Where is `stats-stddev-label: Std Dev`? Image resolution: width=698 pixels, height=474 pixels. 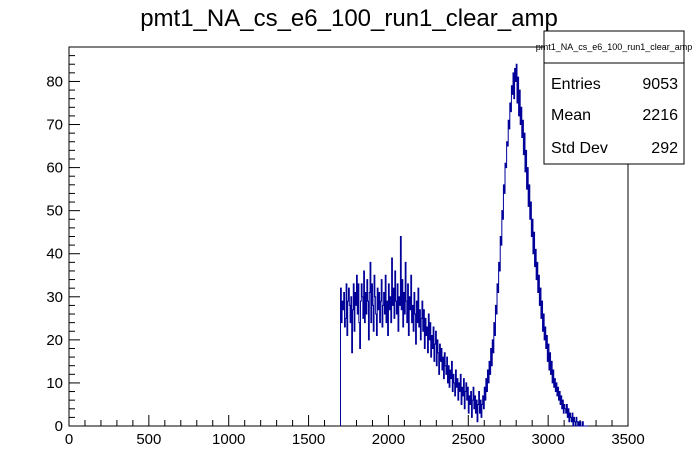 stats-stddev-label: Std Dev is located at coordinates (579, 148).